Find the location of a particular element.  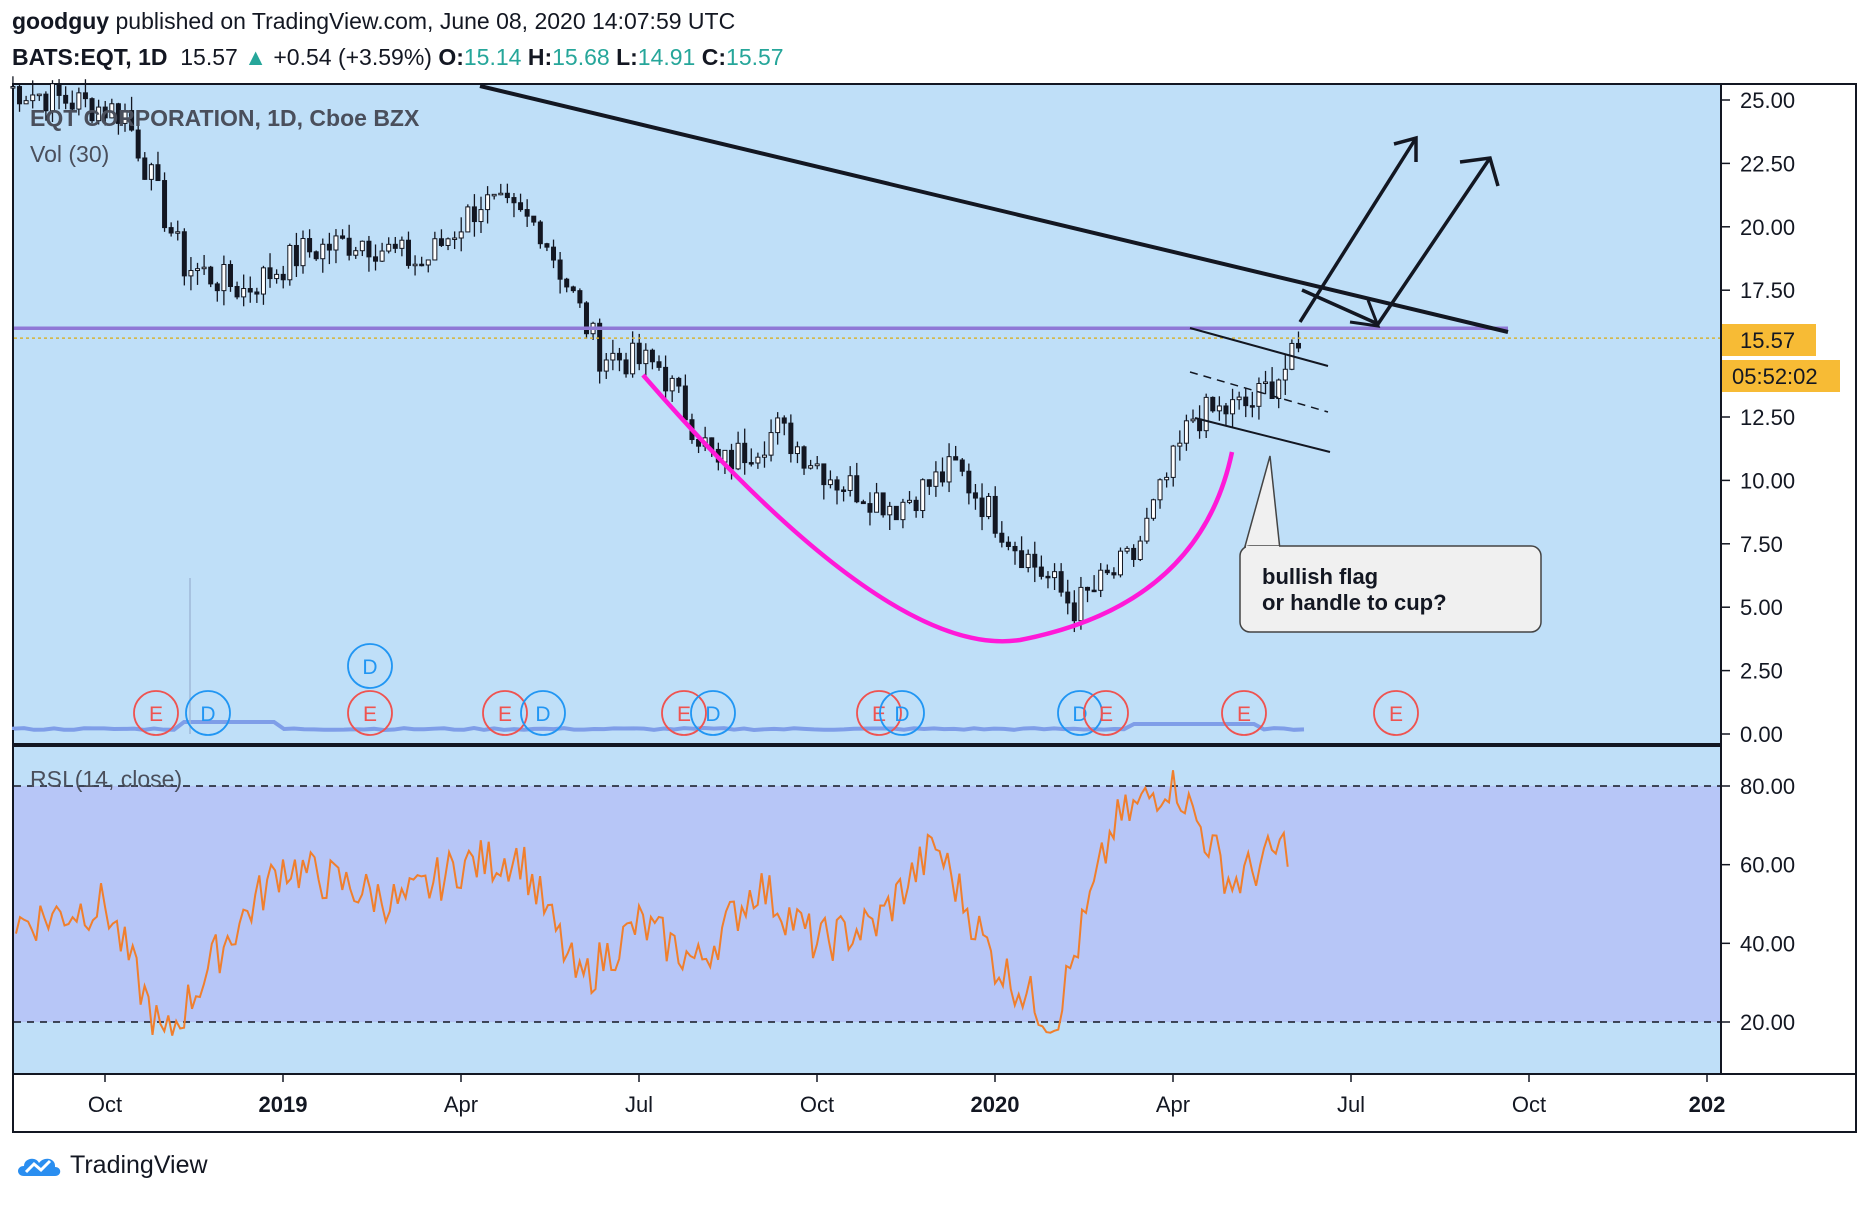

author-name: goodguy is located at coordinates (61, 21).